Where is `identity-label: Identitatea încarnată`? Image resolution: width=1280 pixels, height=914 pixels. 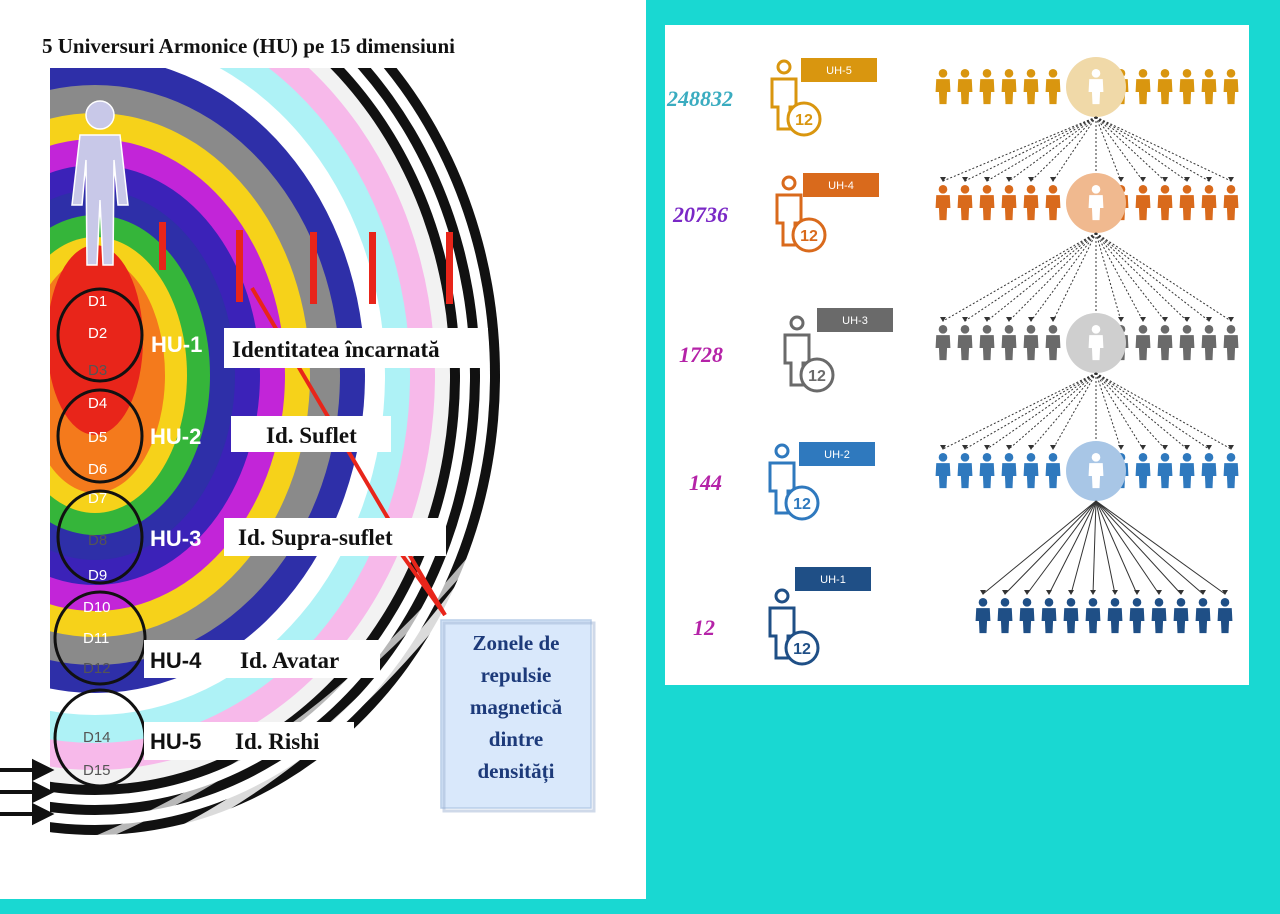
identity-label: Identitatea încarnată is located at coordinates (336, 349).